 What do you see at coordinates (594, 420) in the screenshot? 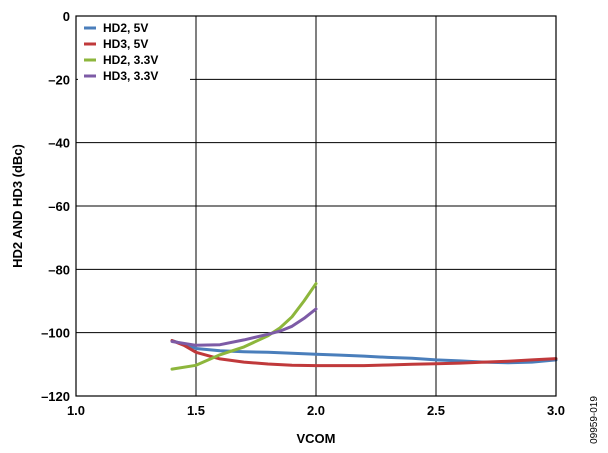
I see `figure-id: 09959-019` at bounding box center [594, 420].